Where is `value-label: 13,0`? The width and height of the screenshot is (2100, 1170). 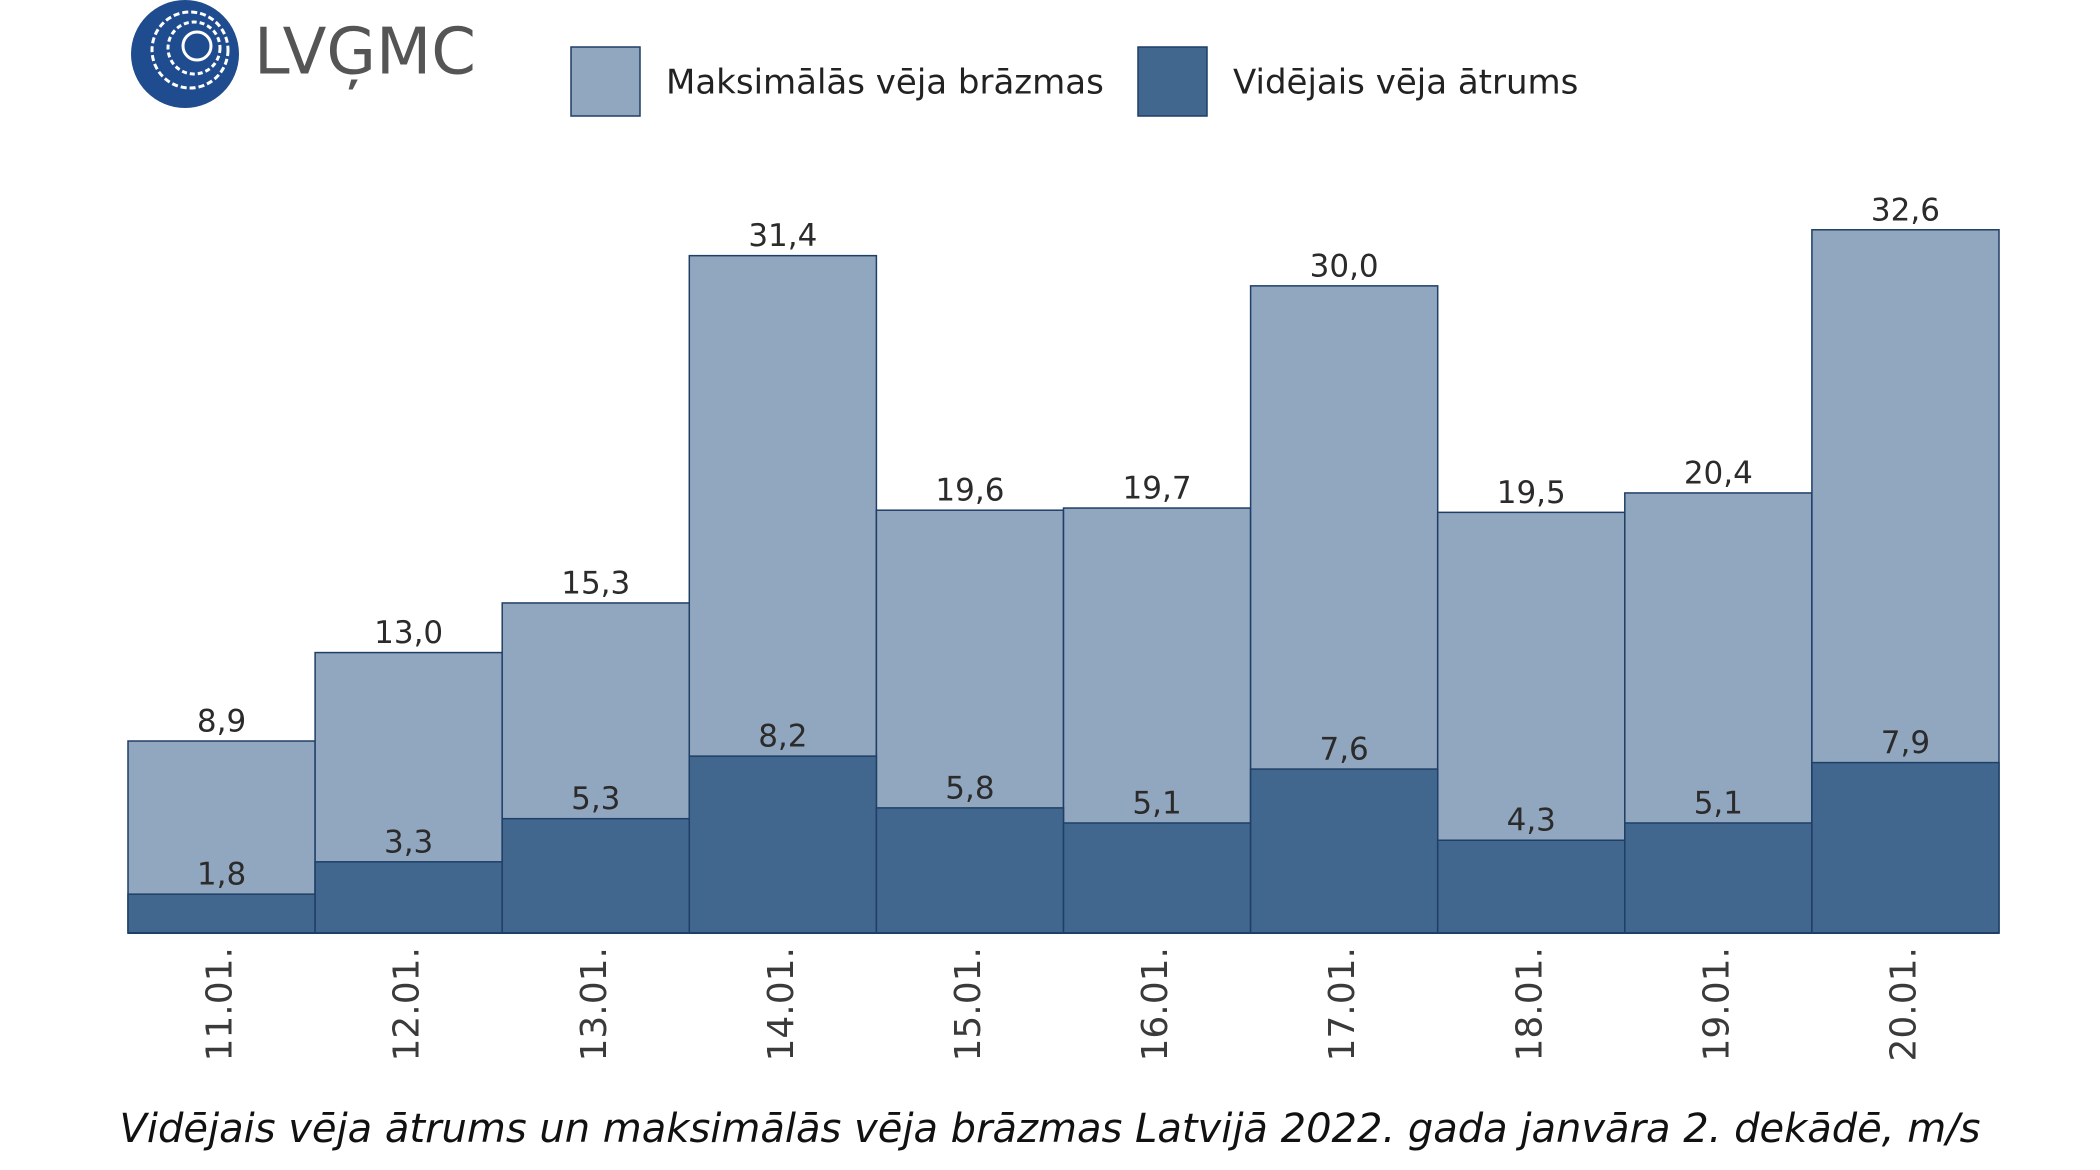 value-label: 13,0 is located at coordinates (408, 633).